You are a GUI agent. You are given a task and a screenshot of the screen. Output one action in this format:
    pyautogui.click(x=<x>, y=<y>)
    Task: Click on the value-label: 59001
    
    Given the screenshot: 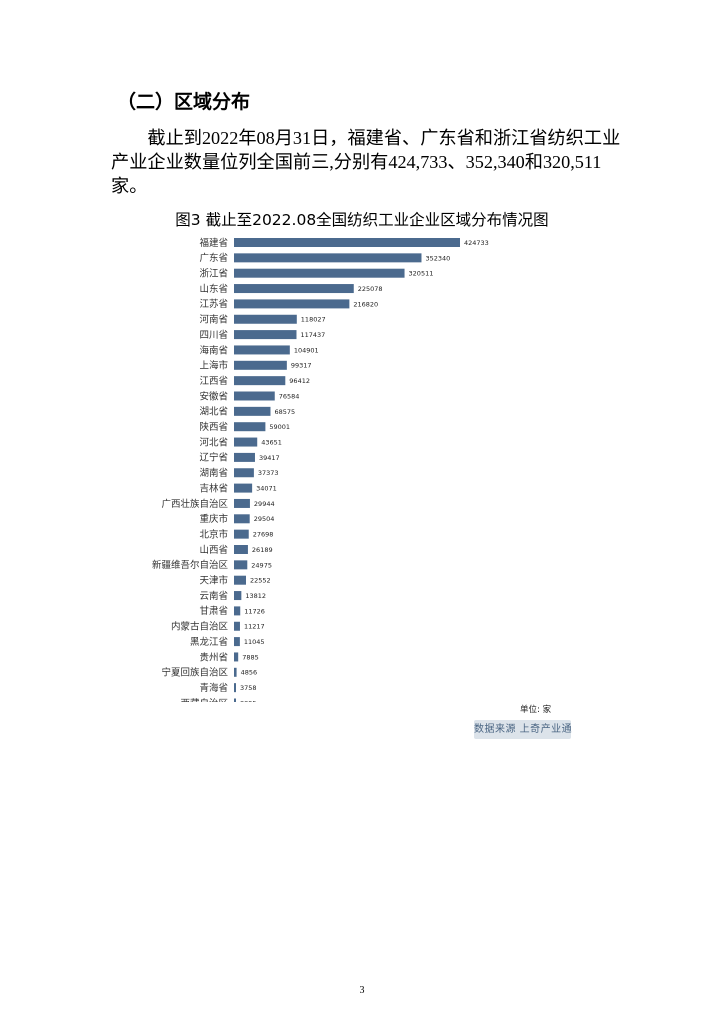 What is the action you would take?
    pyautogui.click(x=279, y=427)
    